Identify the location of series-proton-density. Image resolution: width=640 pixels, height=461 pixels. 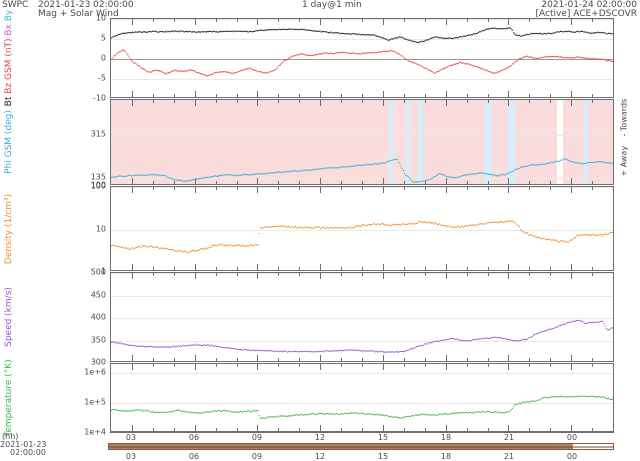
(362, 237).